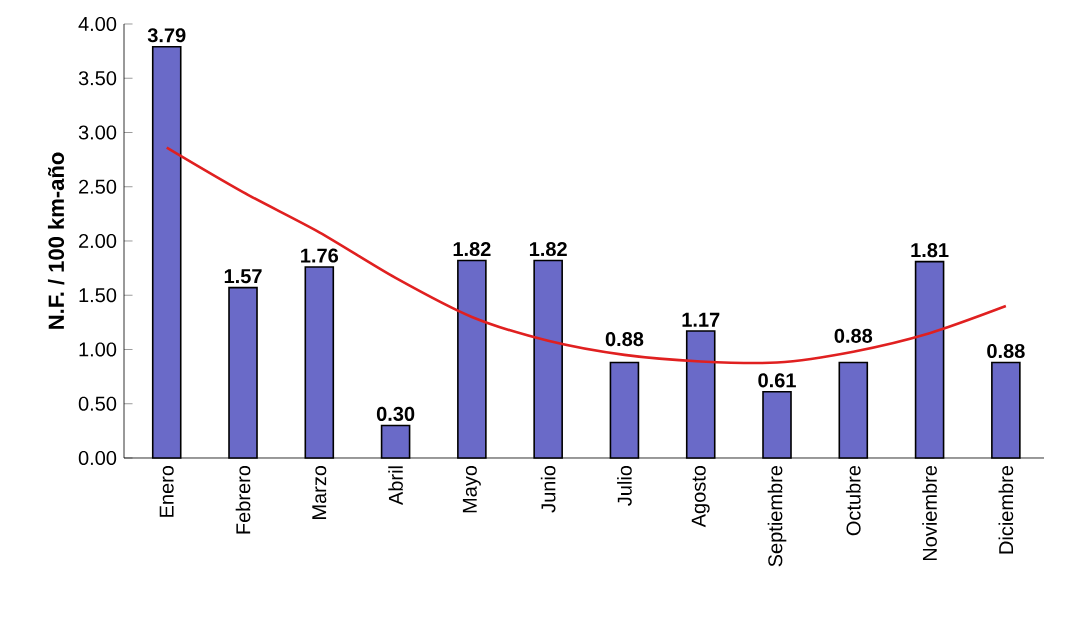 The width and height of the screenshot is (1068, 624). Describe the element at coordinates (319, 492) in the screenshot. I see `x-tick-label: Marzo` at that location.